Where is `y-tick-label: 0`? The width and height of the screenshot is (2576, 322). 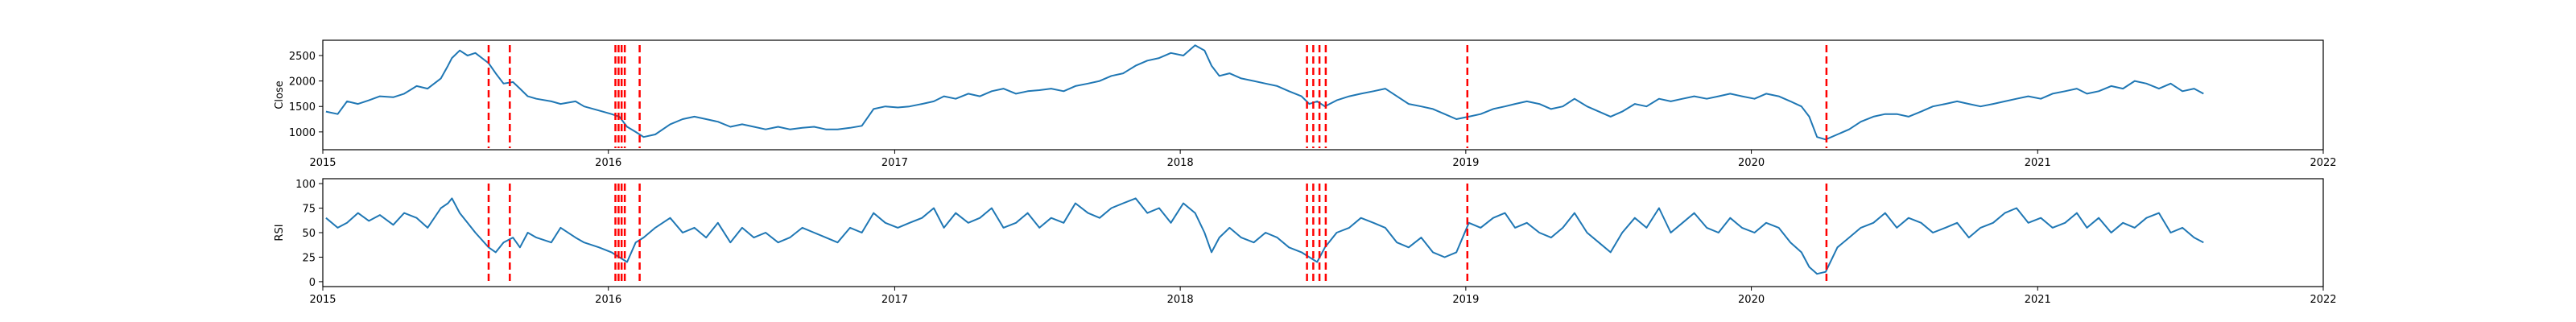 y-tick-label: 0 is located at coordinates (312, 283).